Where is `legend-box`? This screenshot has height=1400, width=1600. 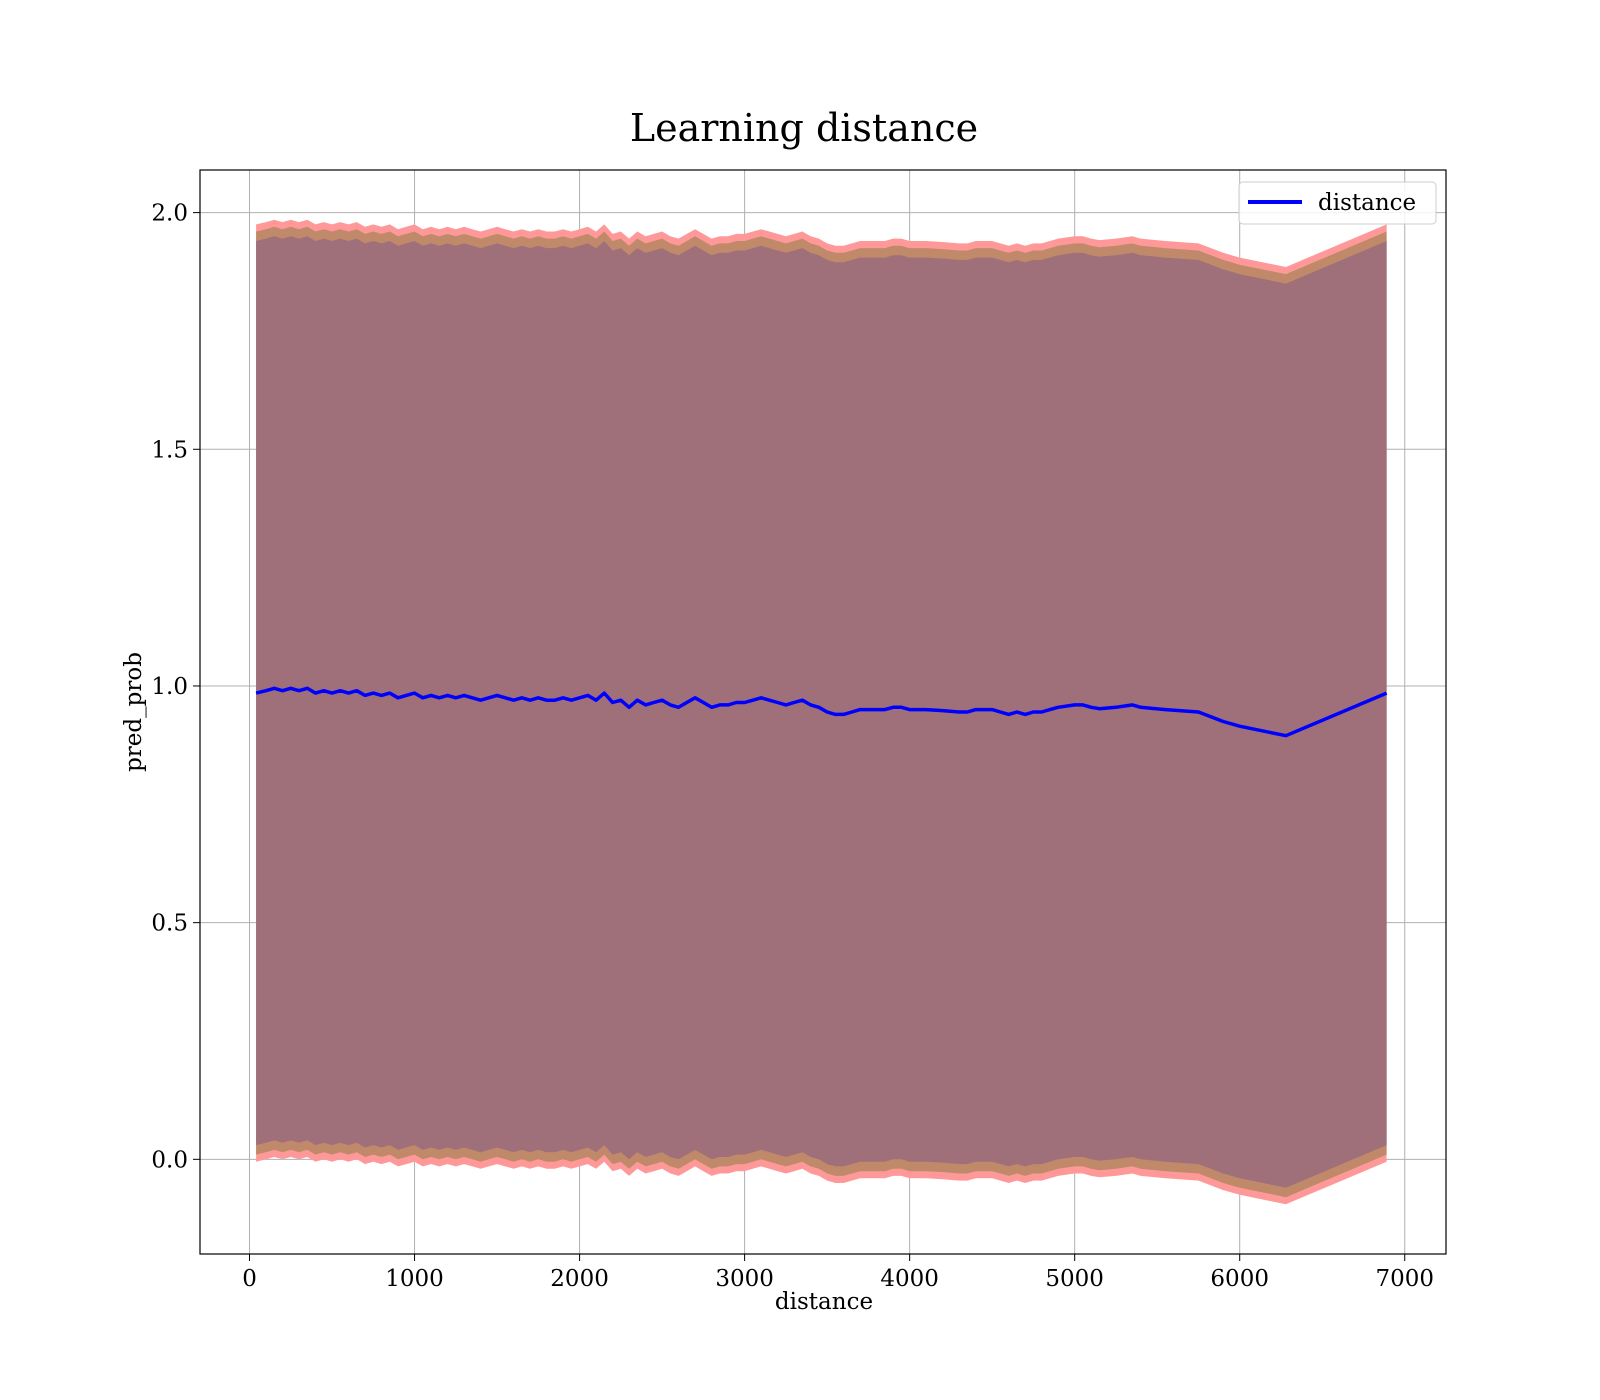
legend-box is located at coordinates (1337, 203).